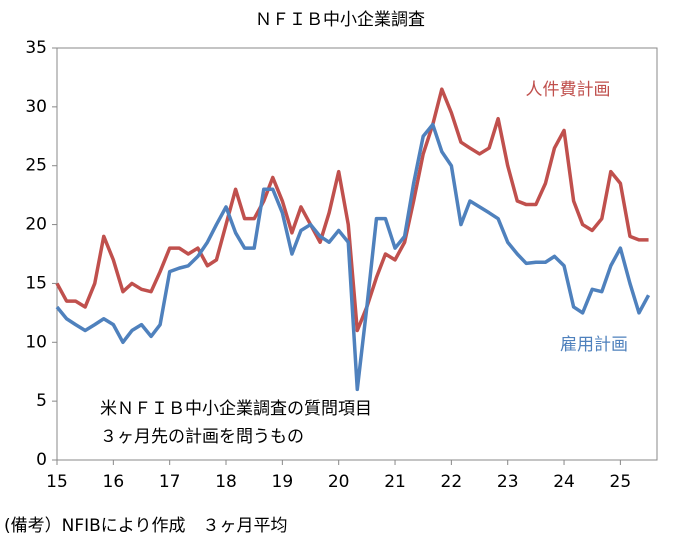  I want to click on x-tick-label: 17, so click(170, 482).